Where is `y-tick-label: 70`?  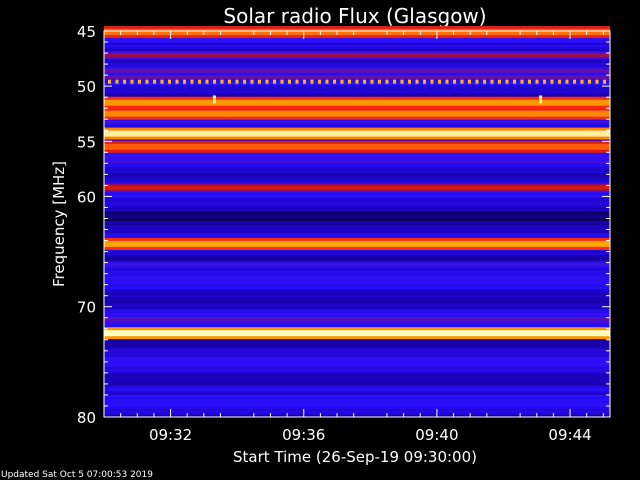
y-tick-label: 70 is located at coordinates (86, 308).